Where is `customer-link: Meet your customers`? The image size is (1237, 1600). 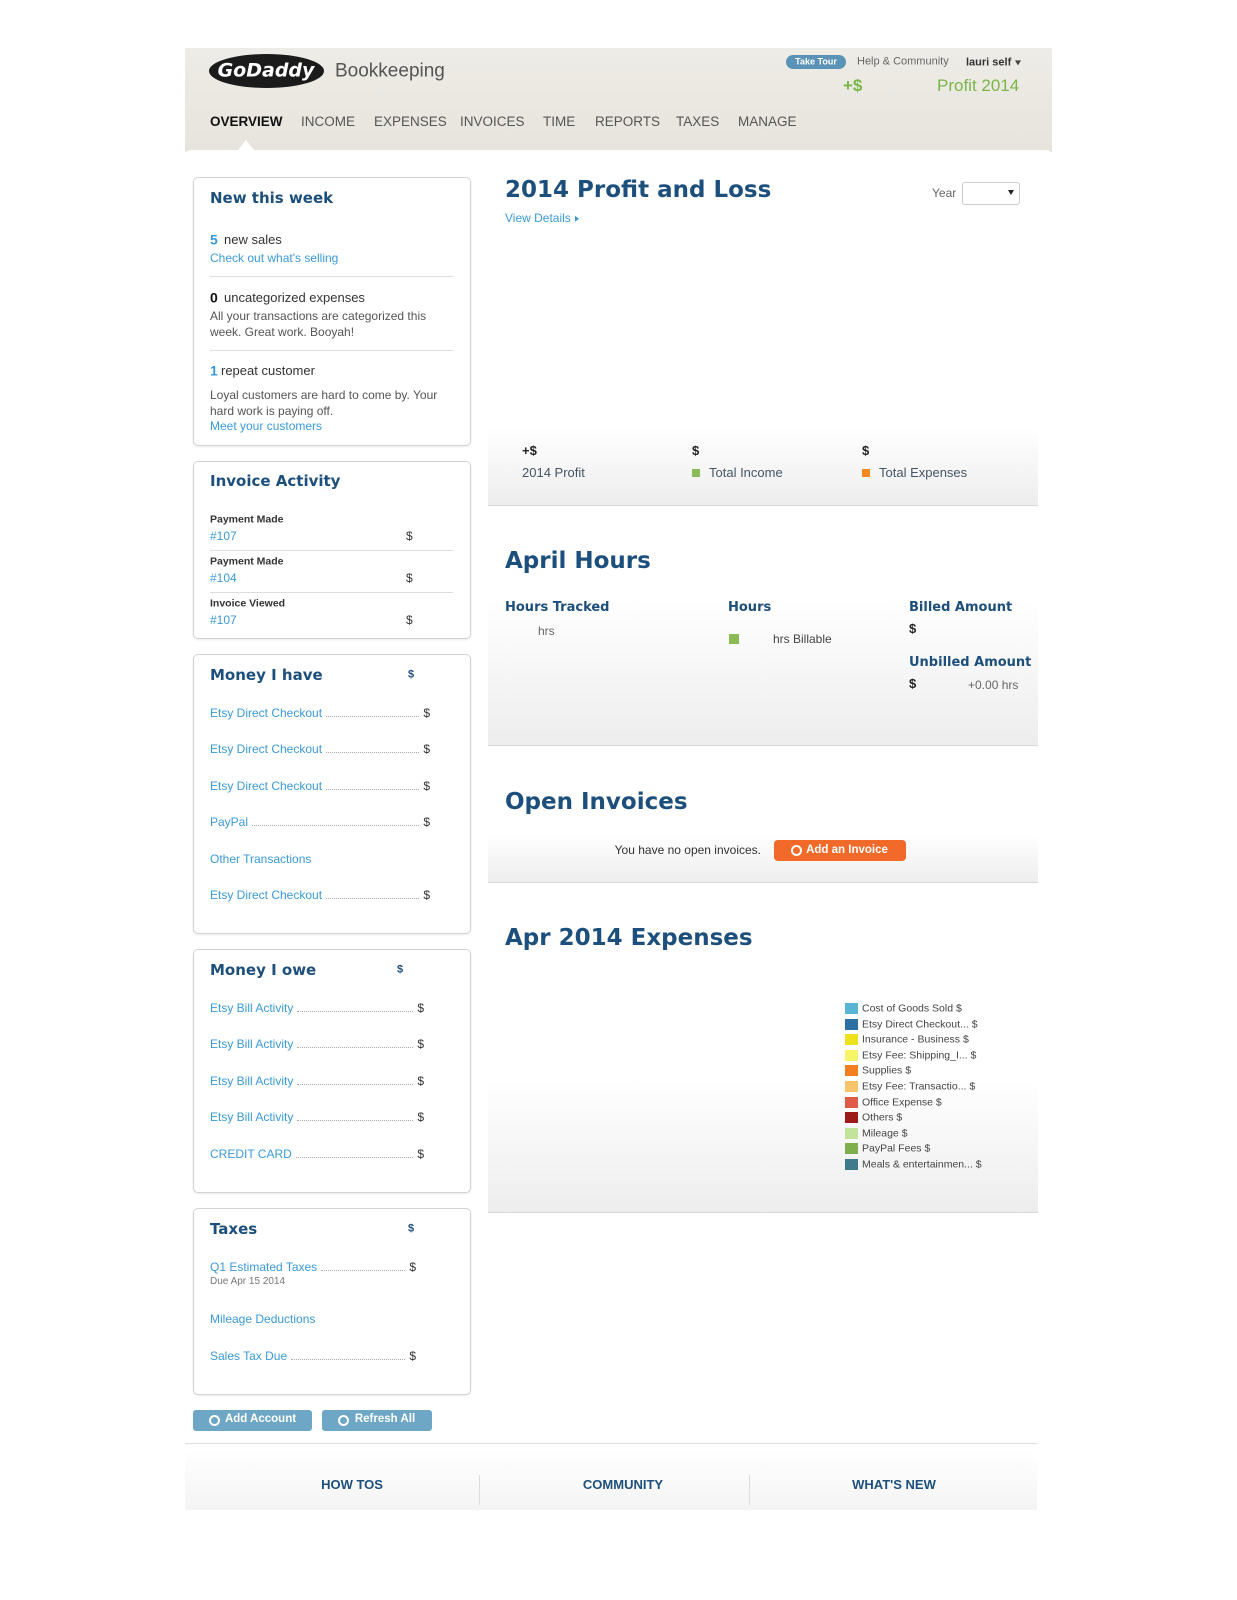
customer-link: Meet your customers is located at coordinates (266, 425).